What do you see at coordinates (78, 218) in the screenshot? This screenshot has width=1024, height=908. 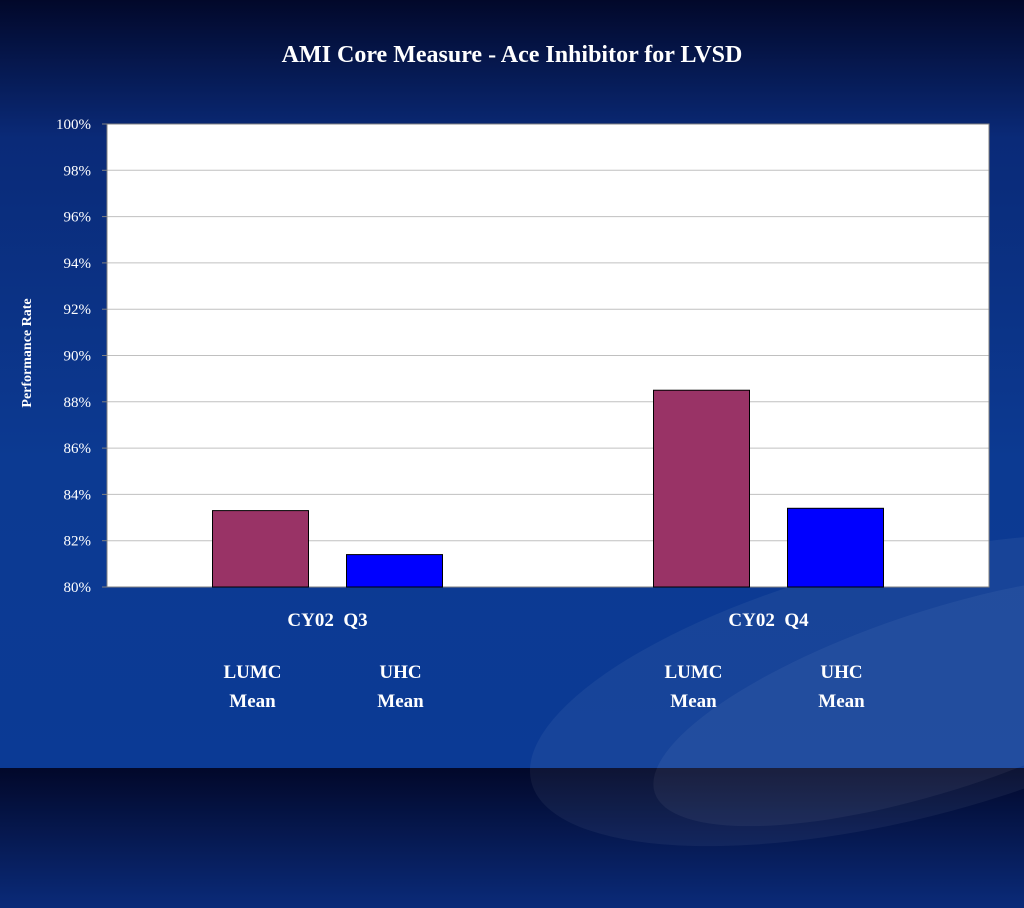 I see `y-tick-label: 96%` at bounding box center [78, 218].